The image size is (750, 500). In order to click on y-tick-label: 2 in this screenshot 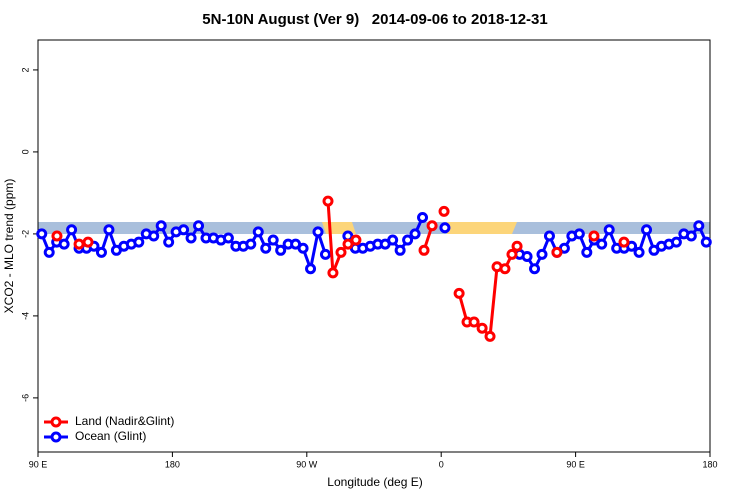, I will do `click(25, 69)`.